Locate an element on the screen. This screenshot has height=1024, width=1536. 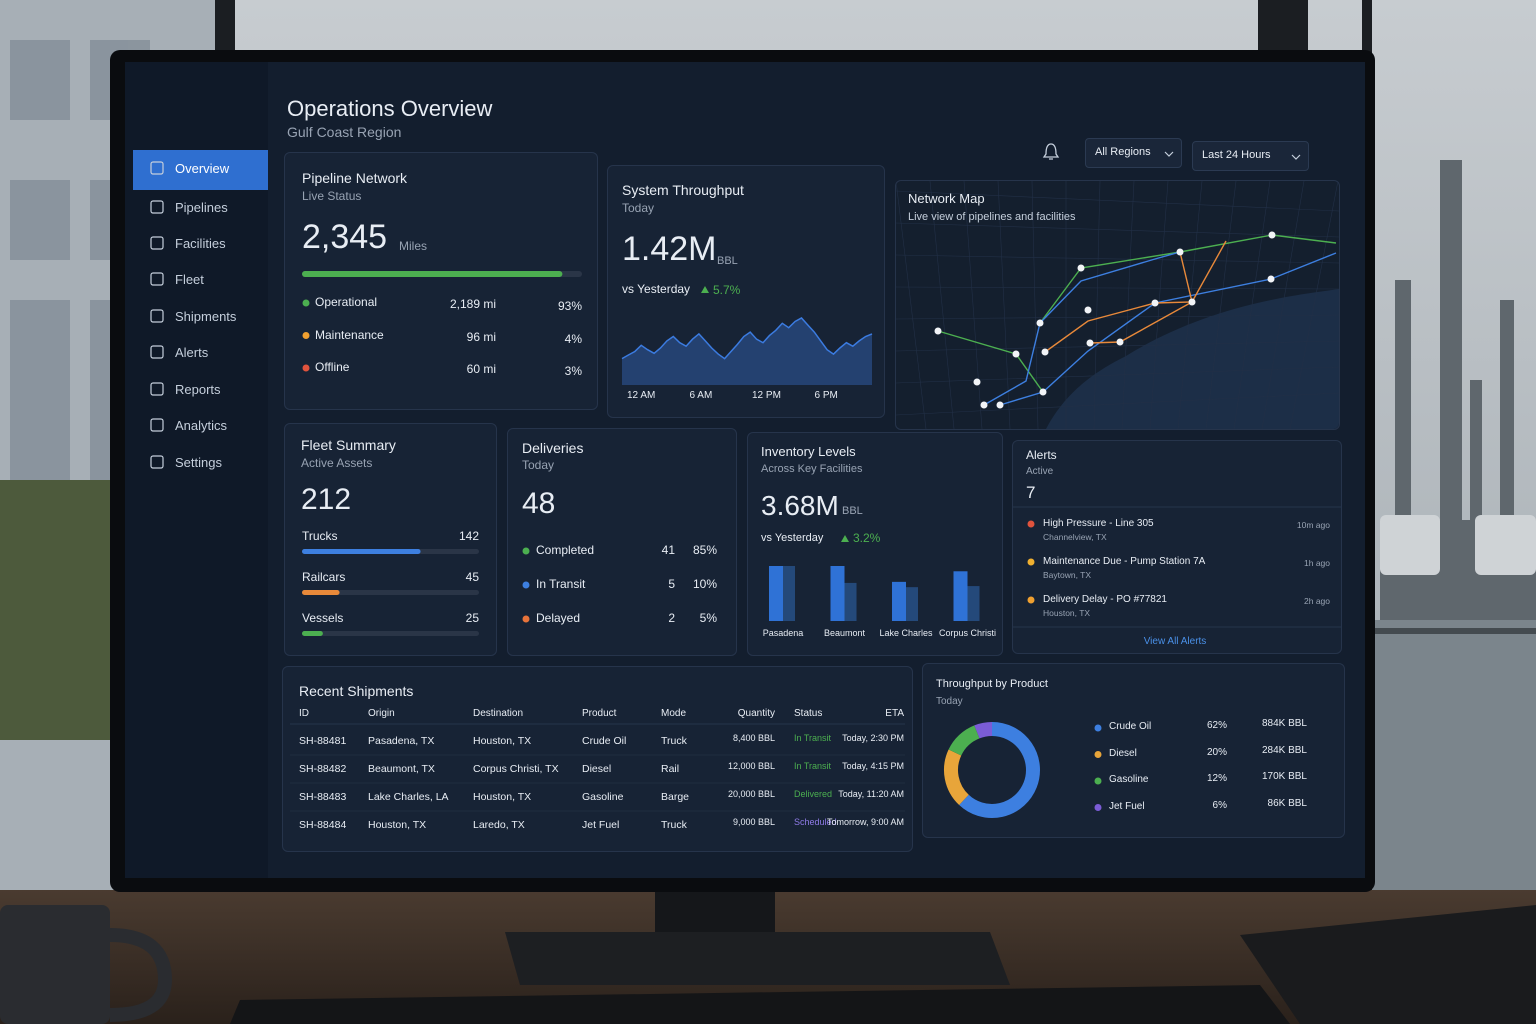
status-label: Offline is located at coordinates (332, 367).